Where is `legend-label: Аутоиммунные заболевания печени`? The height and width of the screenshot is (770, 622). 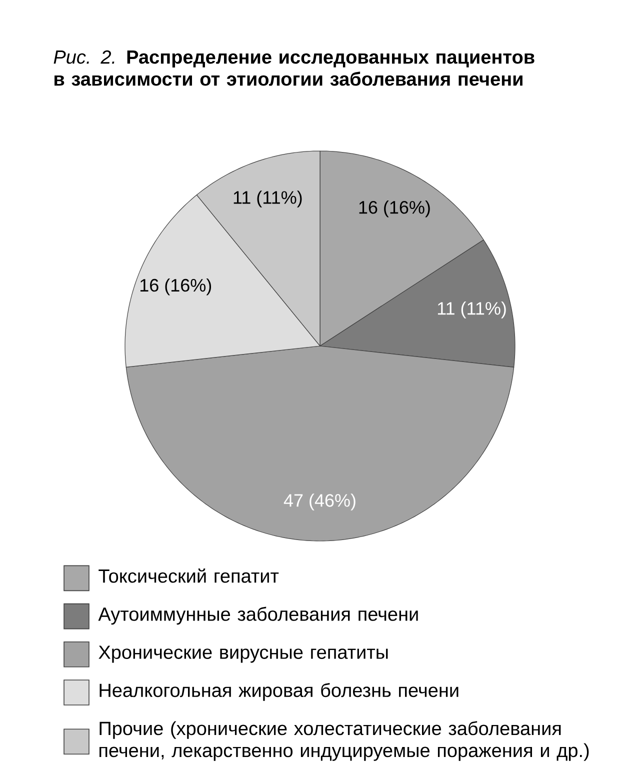 legend-label: Аутоиммунные заболевания печени is located at coordinates (258, 615).